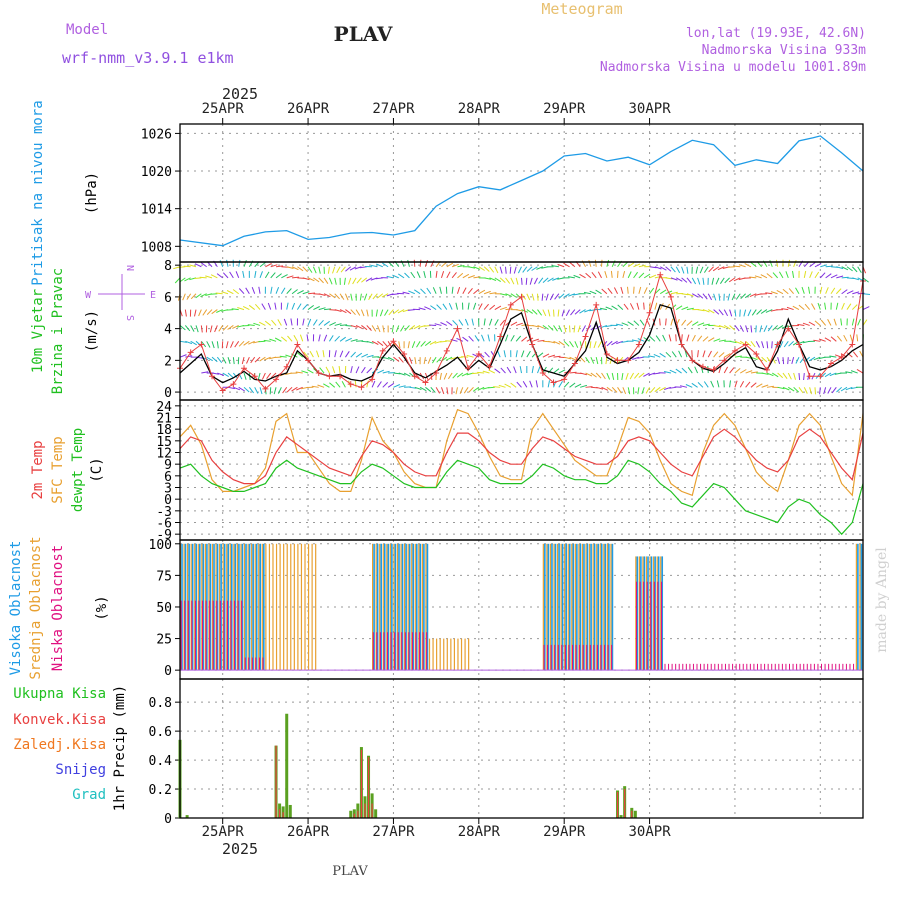  I want to click on temperature-ytick-label: -3, so click(164, 512).